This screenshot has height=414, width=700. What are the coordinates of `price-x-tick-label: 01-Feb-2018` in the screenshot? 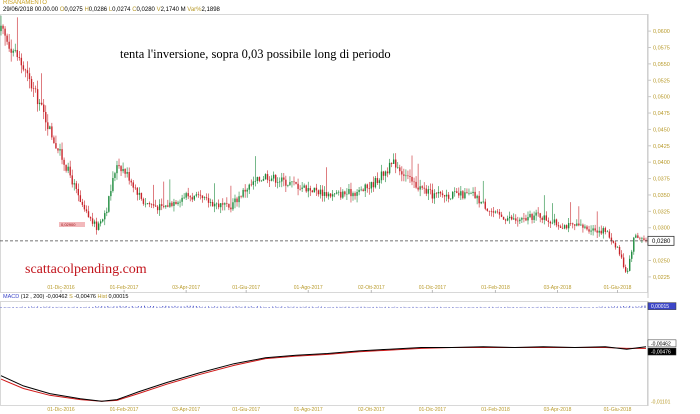 It's located at (495, 288).